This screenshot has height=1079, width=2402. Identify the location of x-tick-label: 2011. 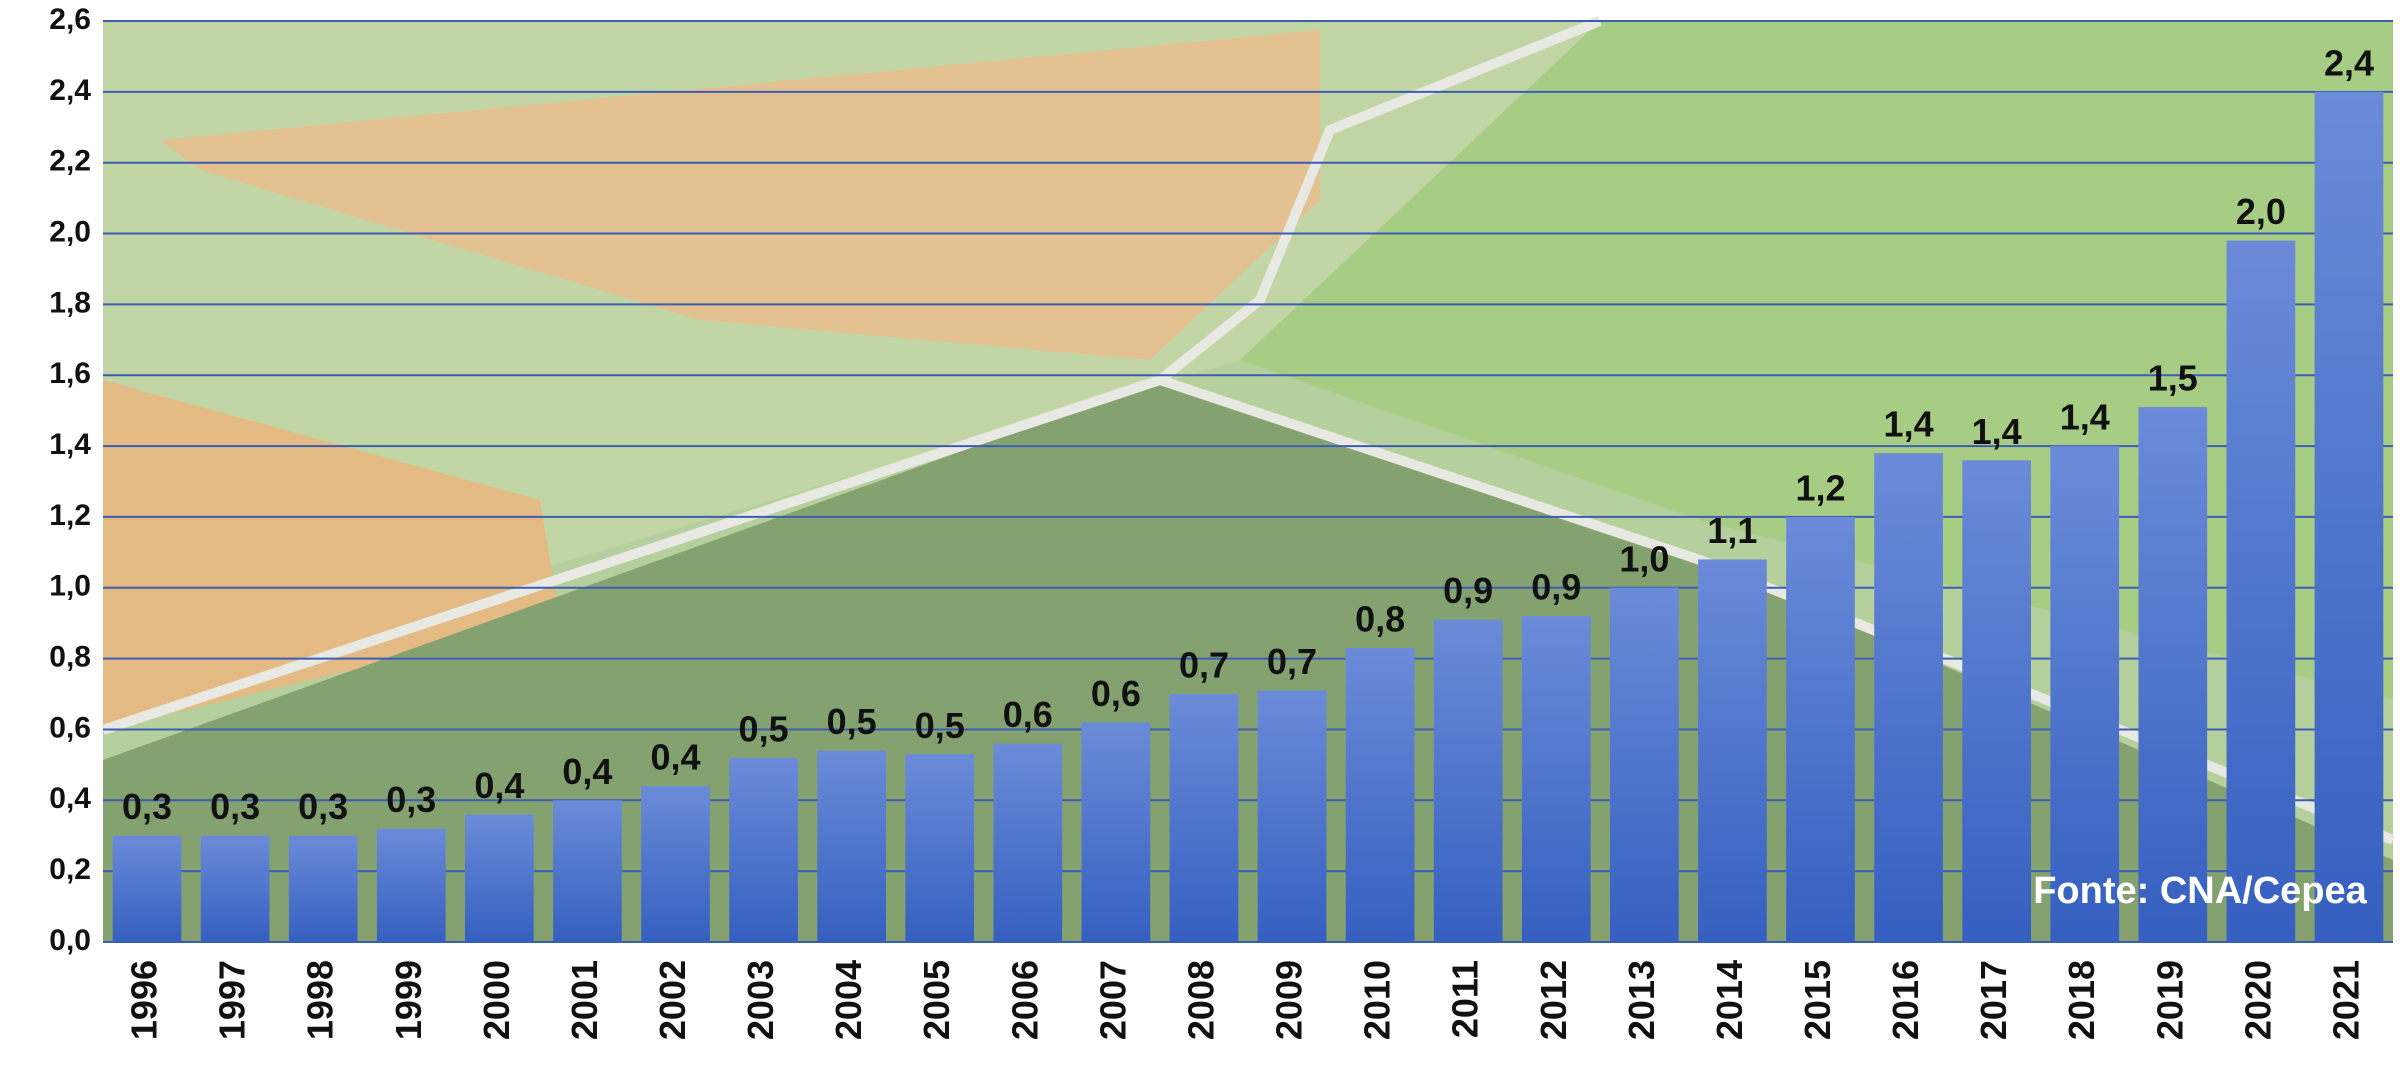
(1465, 999).